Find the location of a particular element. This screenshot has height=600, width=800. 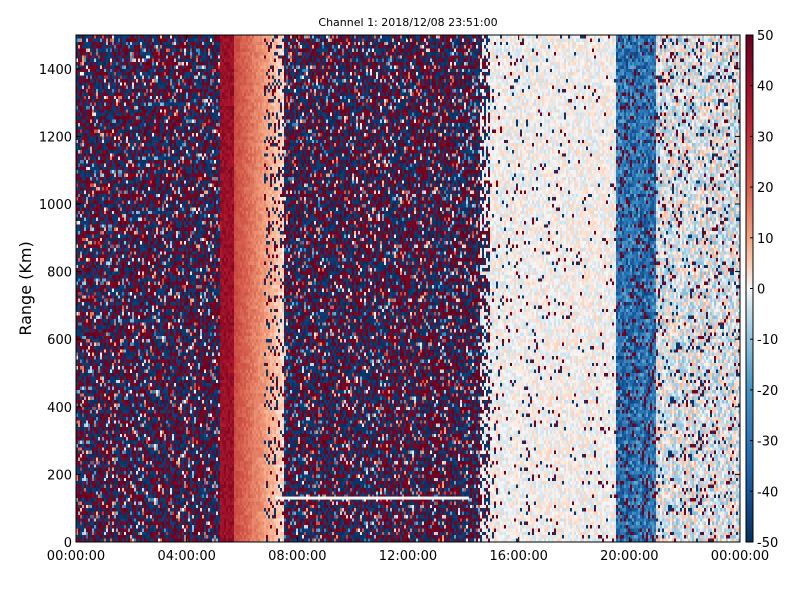

streak-band is located at coordinates (372, 498).